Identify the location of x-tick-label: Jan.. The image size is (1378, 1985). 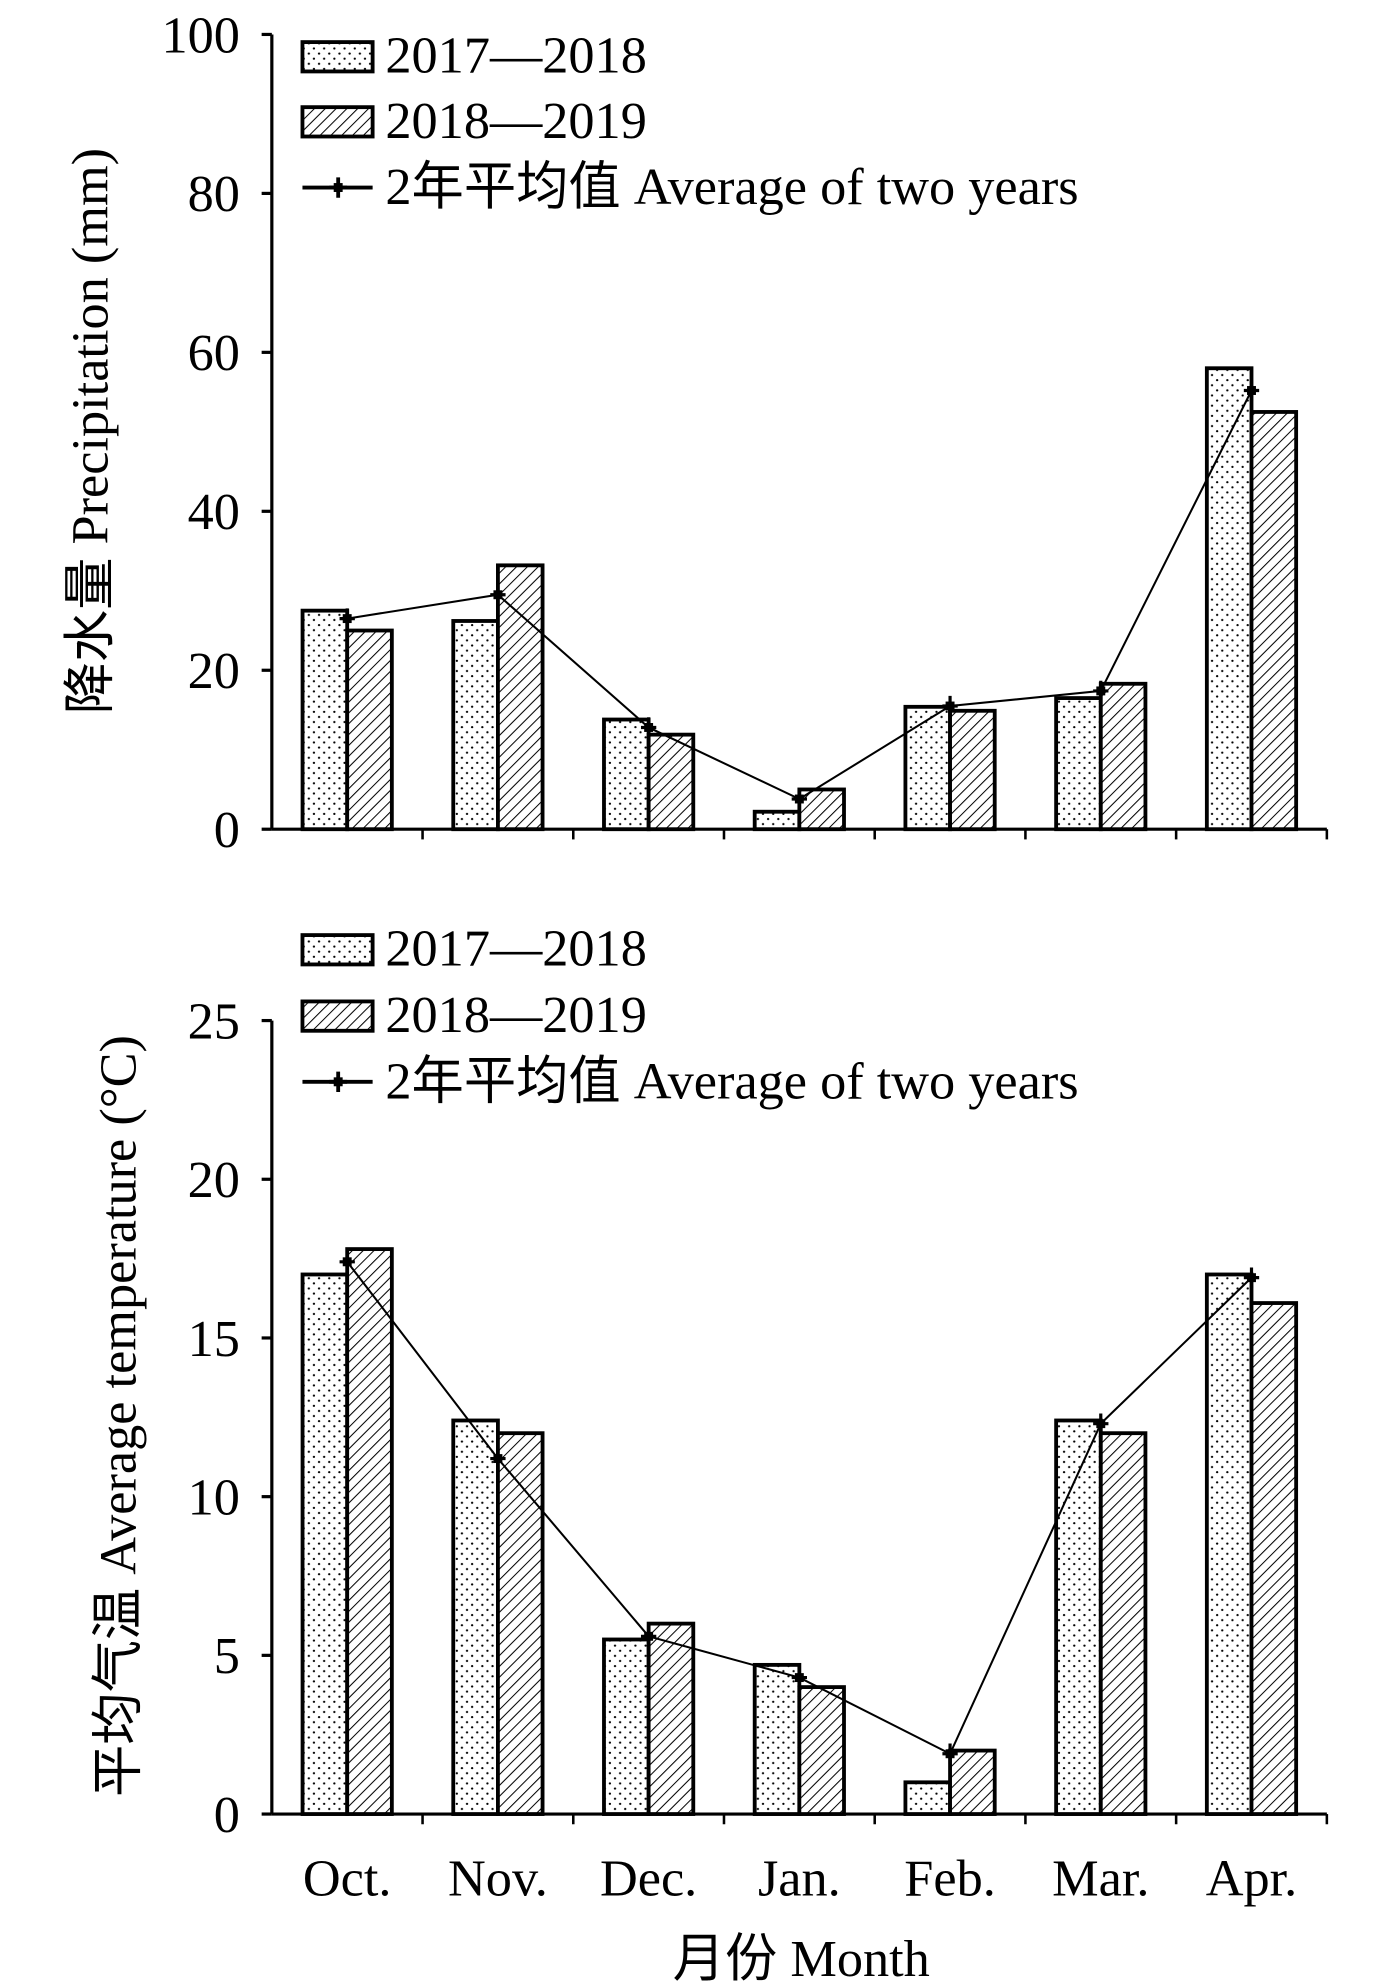
(799, 1879).